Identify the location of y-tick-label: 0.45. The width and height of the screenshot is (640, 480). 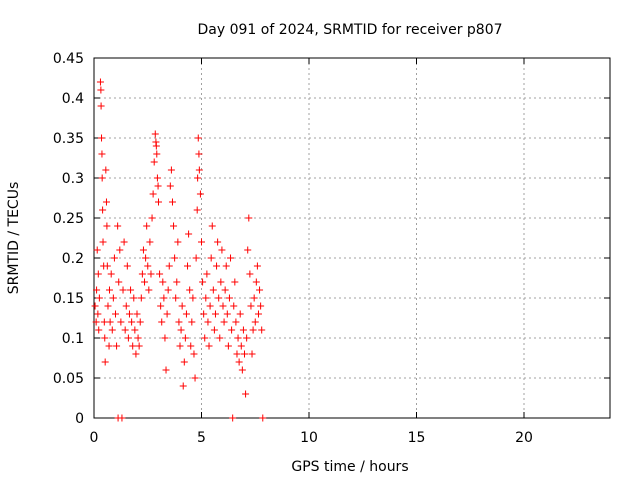
(68, 59).